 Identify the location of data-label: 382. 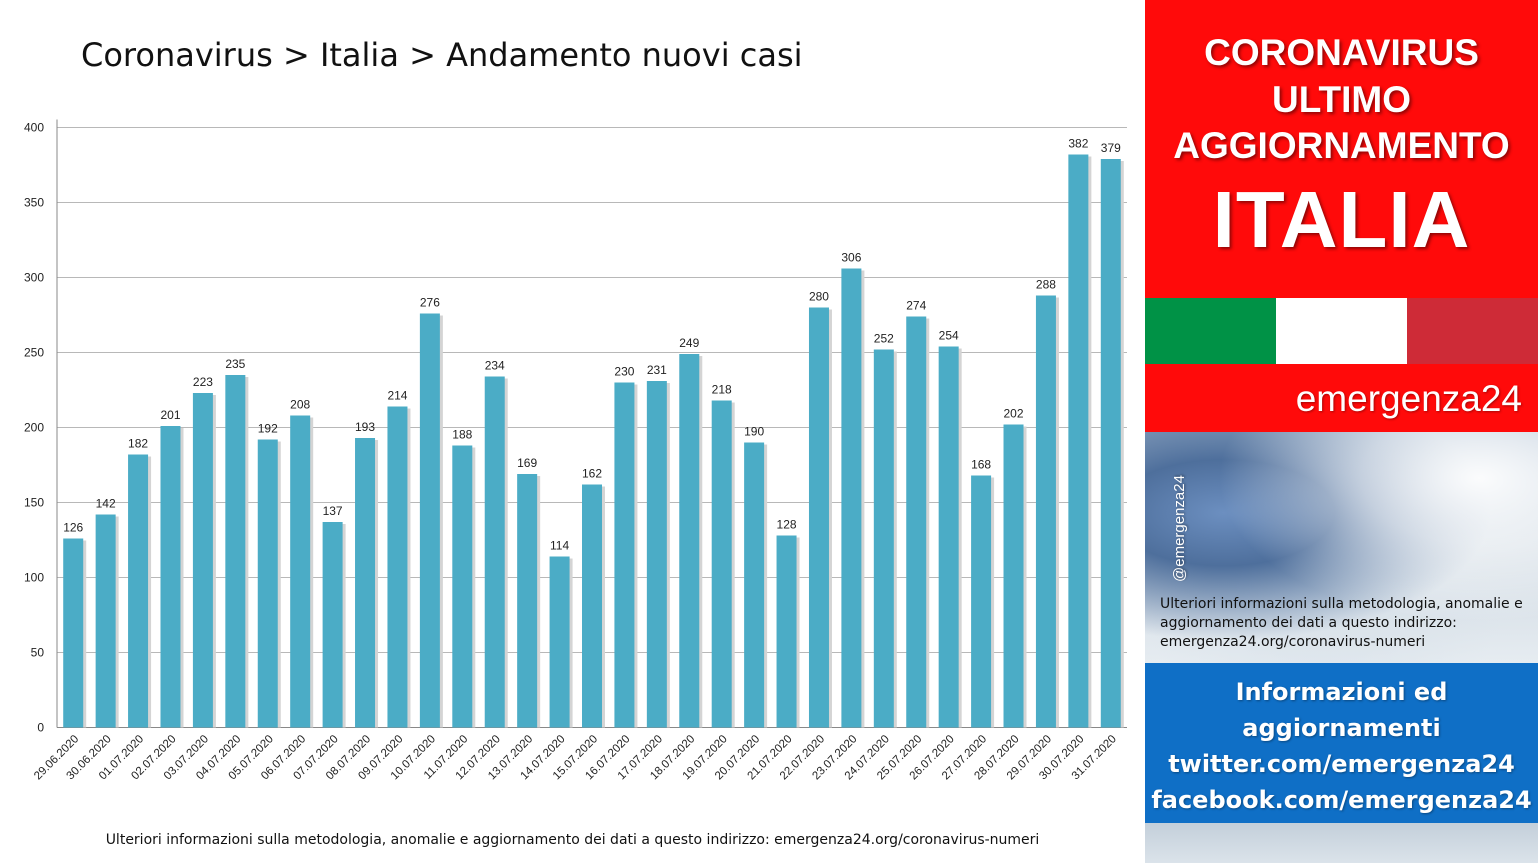
(1078, 144).